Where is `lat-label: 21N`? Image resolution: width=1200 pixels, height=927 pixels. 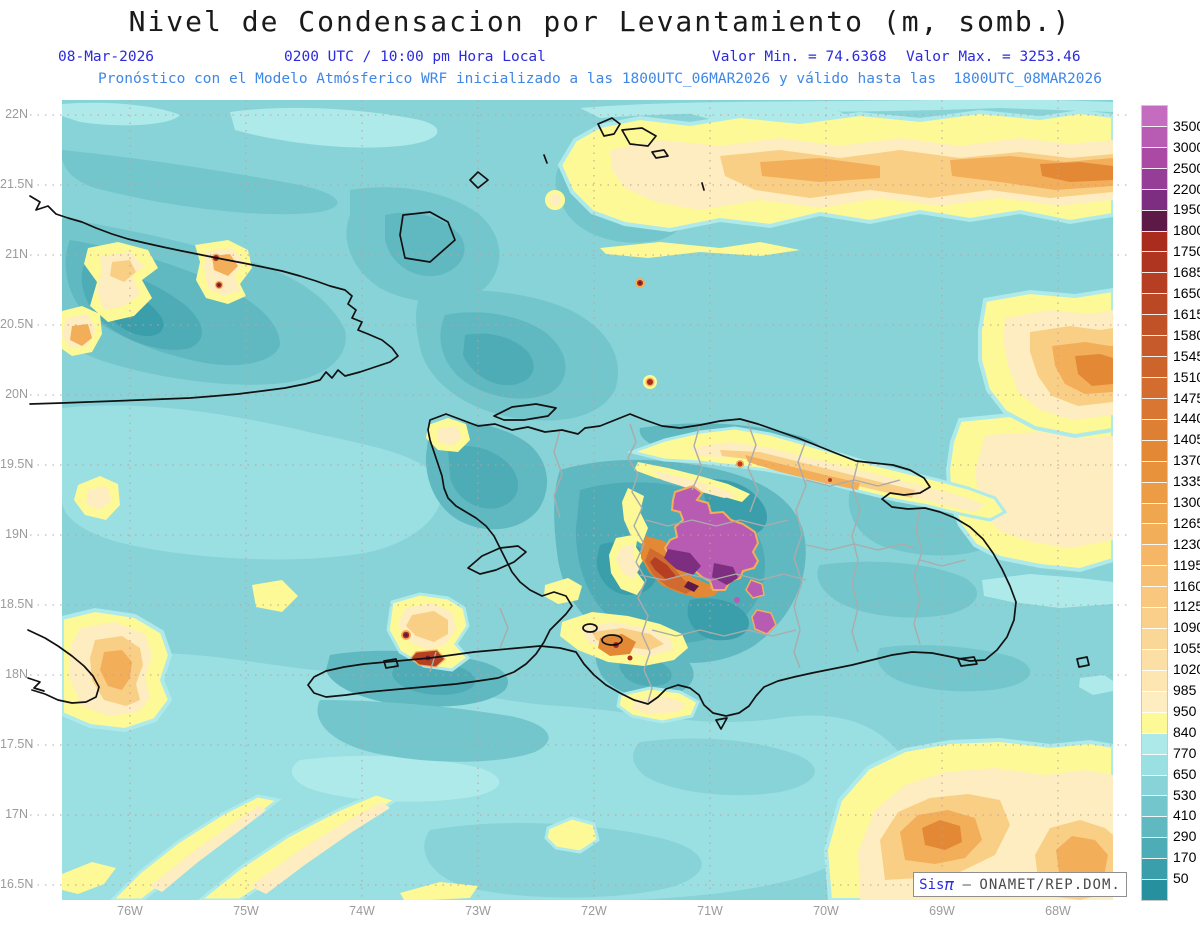 lat-label: 21N is located at coordinates (16, 254).